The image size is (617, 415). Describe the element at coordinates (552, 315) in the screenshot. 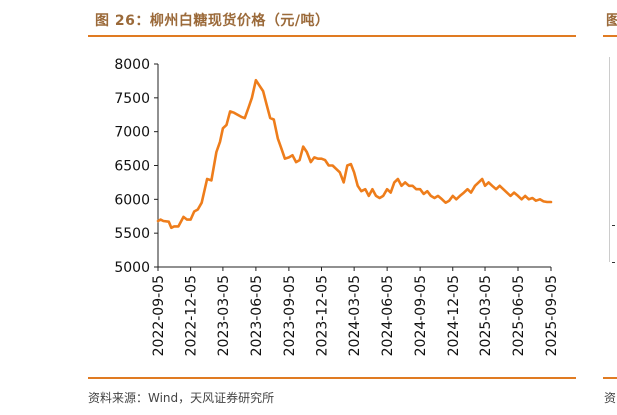

I see `x-tick-label: 2025-09-05` at that location.